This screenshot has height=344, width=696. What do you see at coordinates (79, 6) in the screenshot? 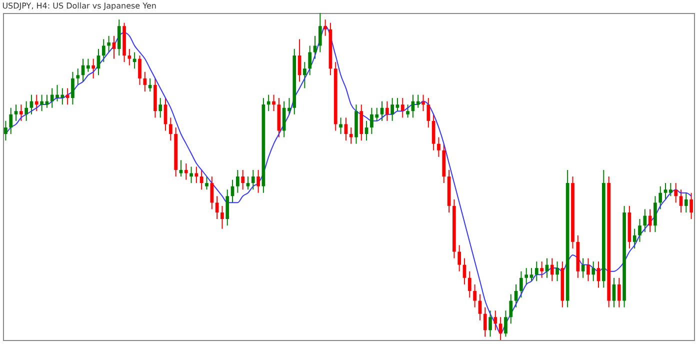
I see `chart-title: USDJPY, H4: US Dollar vs Japanese Yen` at bounding box center [79, 6].